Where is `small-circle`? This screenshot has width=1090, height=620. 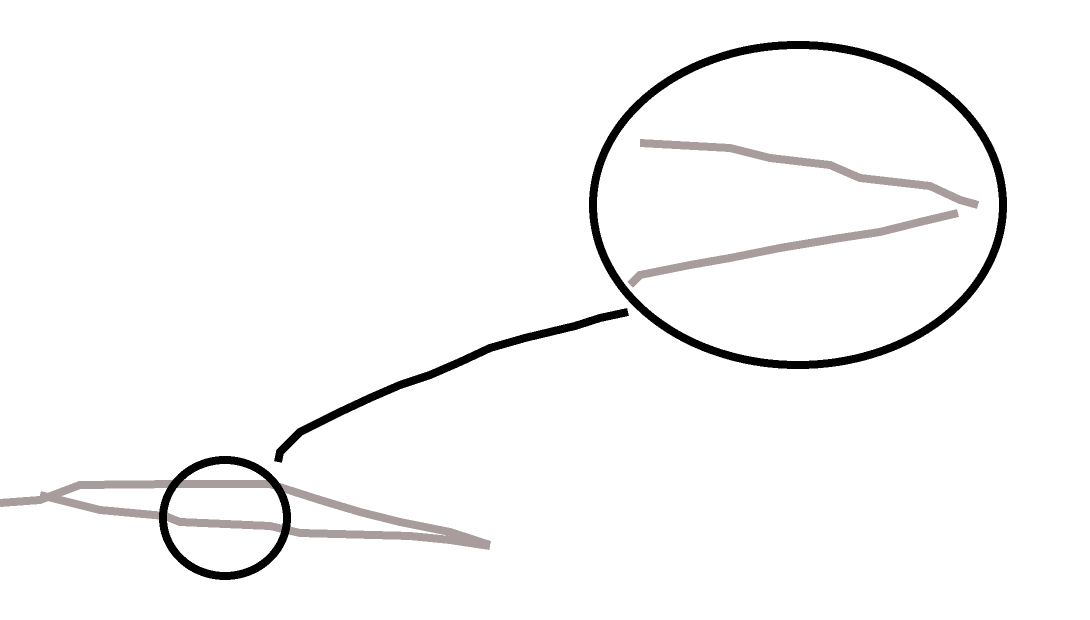 small-circle is located at coordinates (225, 518).